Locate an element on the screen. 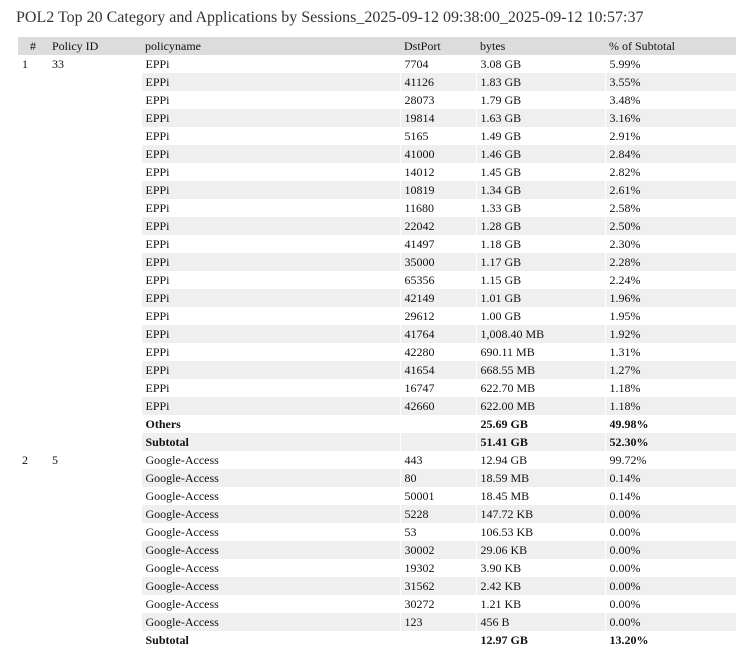  cell-bytes: 1.01 GB is located at coordinates (540, 298).